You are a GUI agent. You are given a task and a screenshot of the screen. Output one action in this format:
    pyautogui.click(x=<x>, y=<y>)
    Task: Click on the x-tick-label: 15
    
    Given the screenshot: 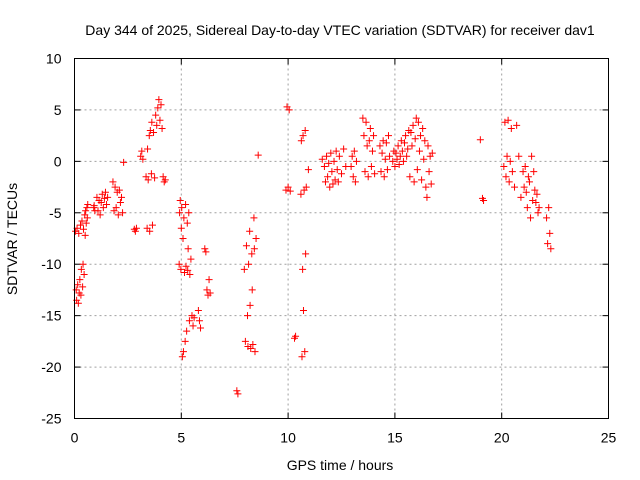 What is the action you would take?
    pyautogui.click(x=395, y=438)
    